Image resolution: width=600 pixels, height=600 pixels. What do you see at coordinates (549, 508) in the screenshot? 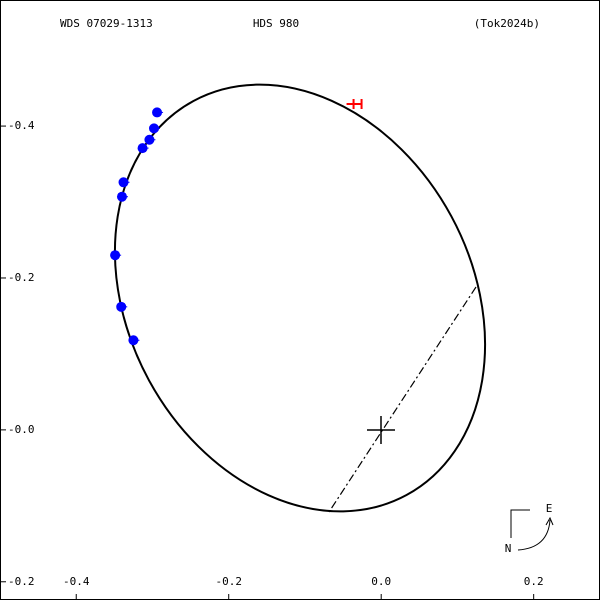
I see `compass-east: E` at bounding box center [549, 508].